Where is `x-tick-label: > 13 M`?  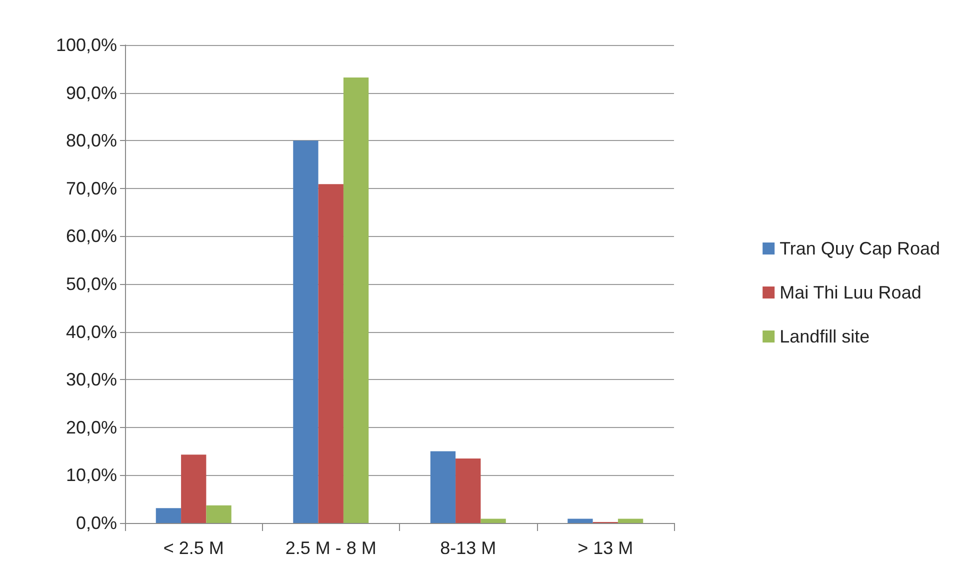
x-tick-label: > 13 M is located at coordinates (606, 548).